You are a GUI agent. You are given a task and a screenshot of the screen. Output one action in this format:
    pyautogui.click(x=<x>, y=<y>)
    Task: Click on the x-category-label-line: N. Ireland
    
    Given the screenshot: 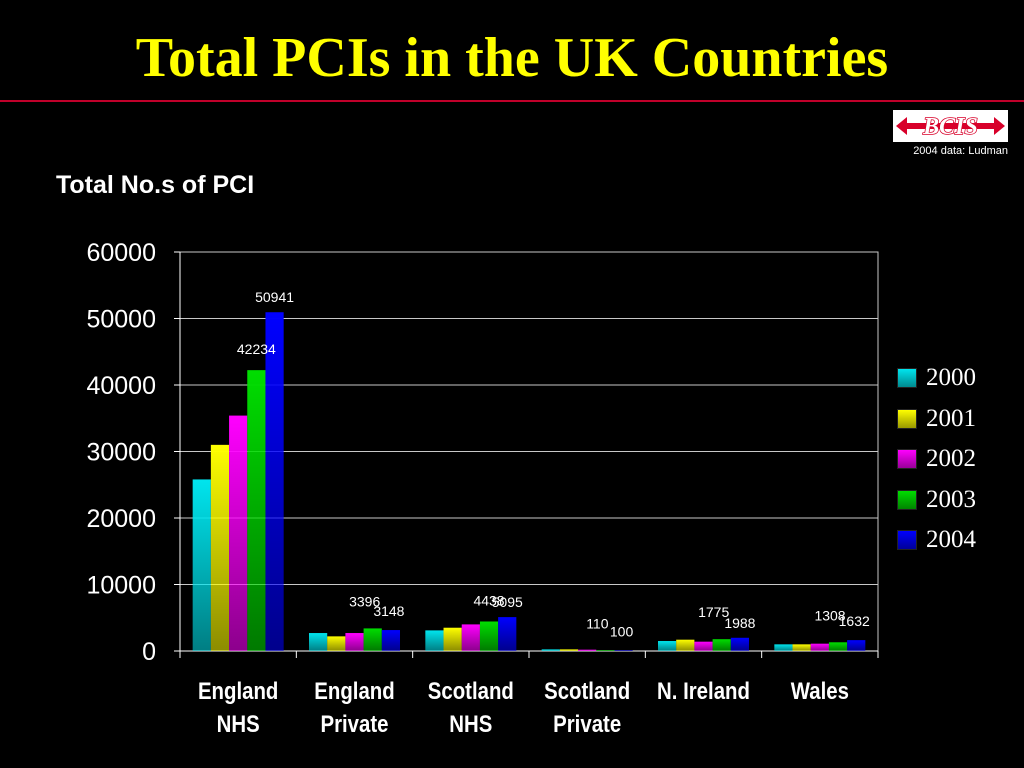 What is the action you would take?
    pyautogui.click(x=703, y=690)
    